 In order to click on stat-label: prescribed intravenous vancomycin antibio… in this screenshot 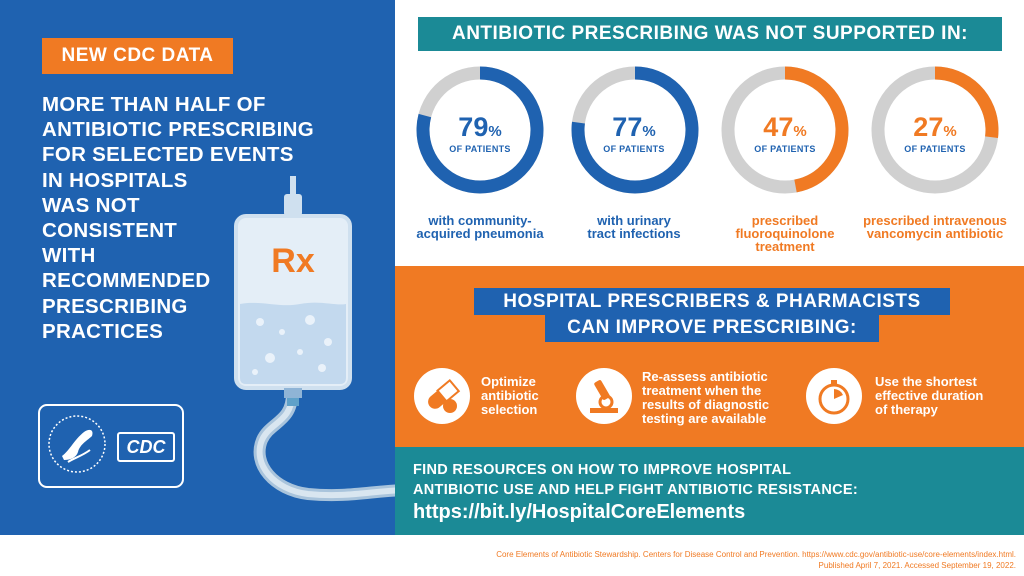, I will do `click(935, 227)`.